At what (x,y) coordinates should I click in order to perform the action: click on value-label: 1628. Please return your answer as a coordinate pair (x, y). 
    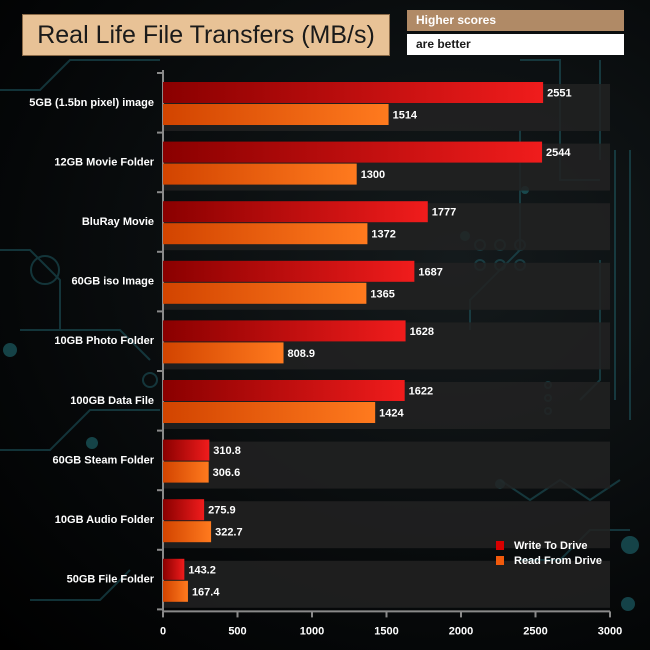
    Looking at the image, I should click on (422, 332).